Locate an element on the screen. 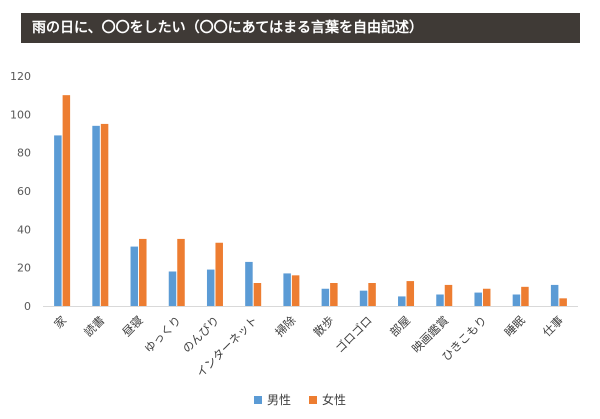 This screenshot has height=419, width=600. x-tick-label: 読書 is located at coordinates (94, 326).